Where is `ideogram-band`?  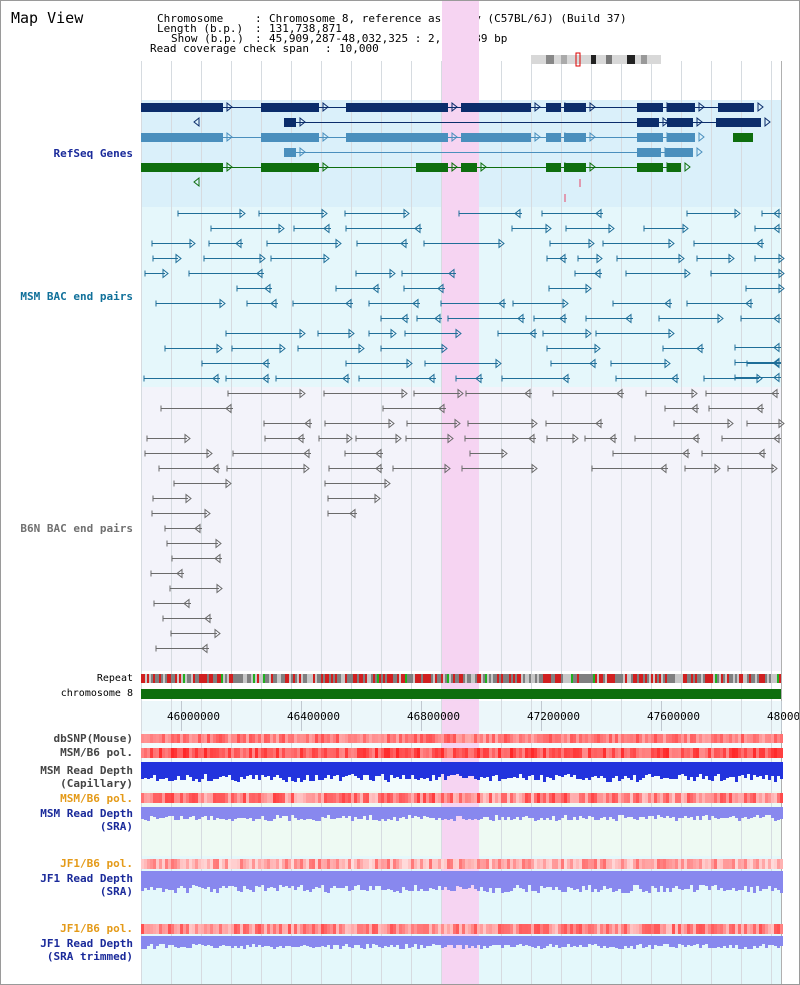 ideogram-band is located at coordinates (593, 59).